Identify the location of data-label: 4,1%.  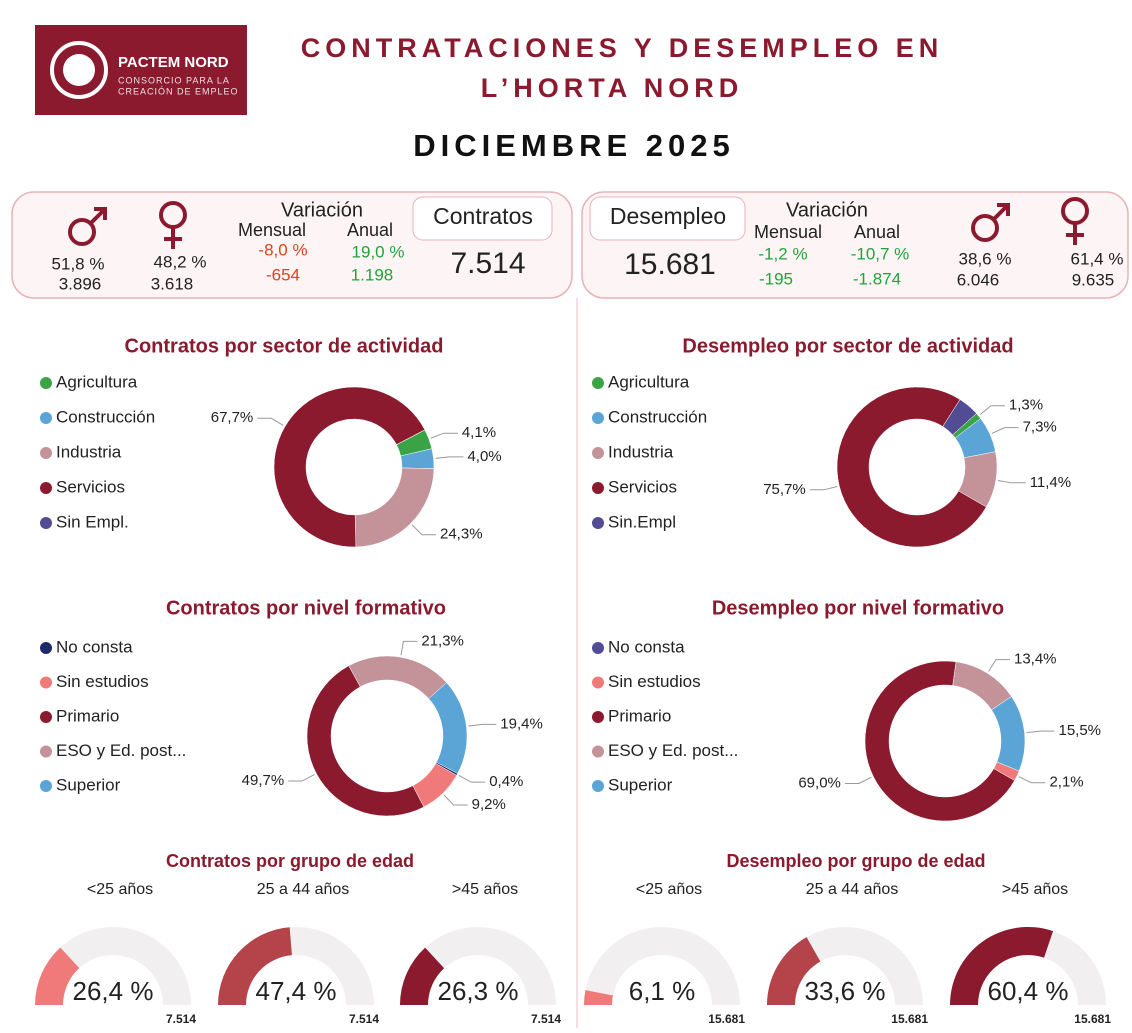
(479, 432).